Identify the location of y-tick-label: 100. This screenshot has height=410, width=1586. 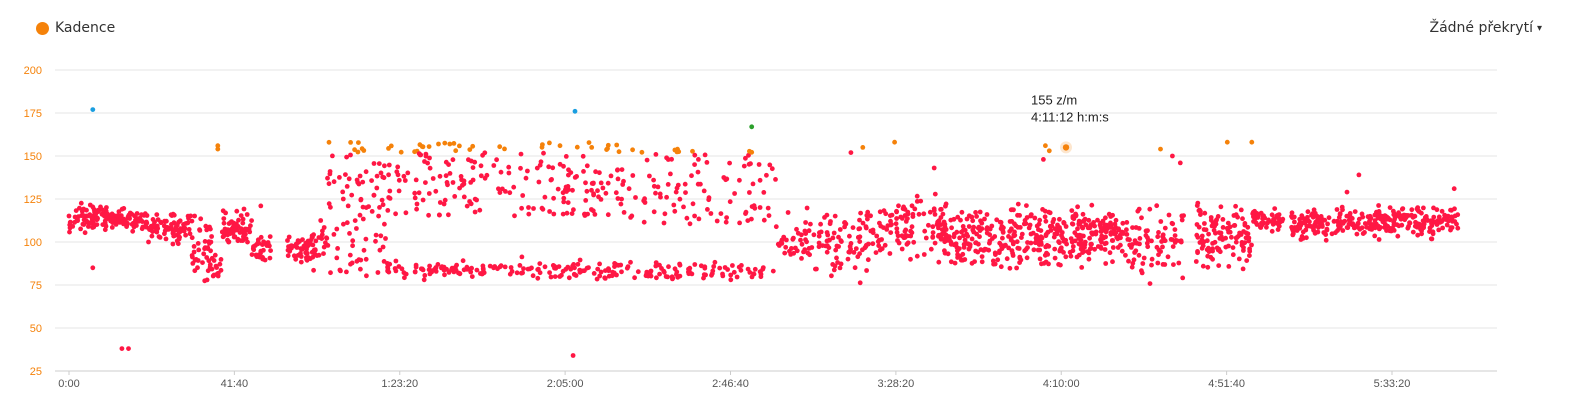
(33, 243).